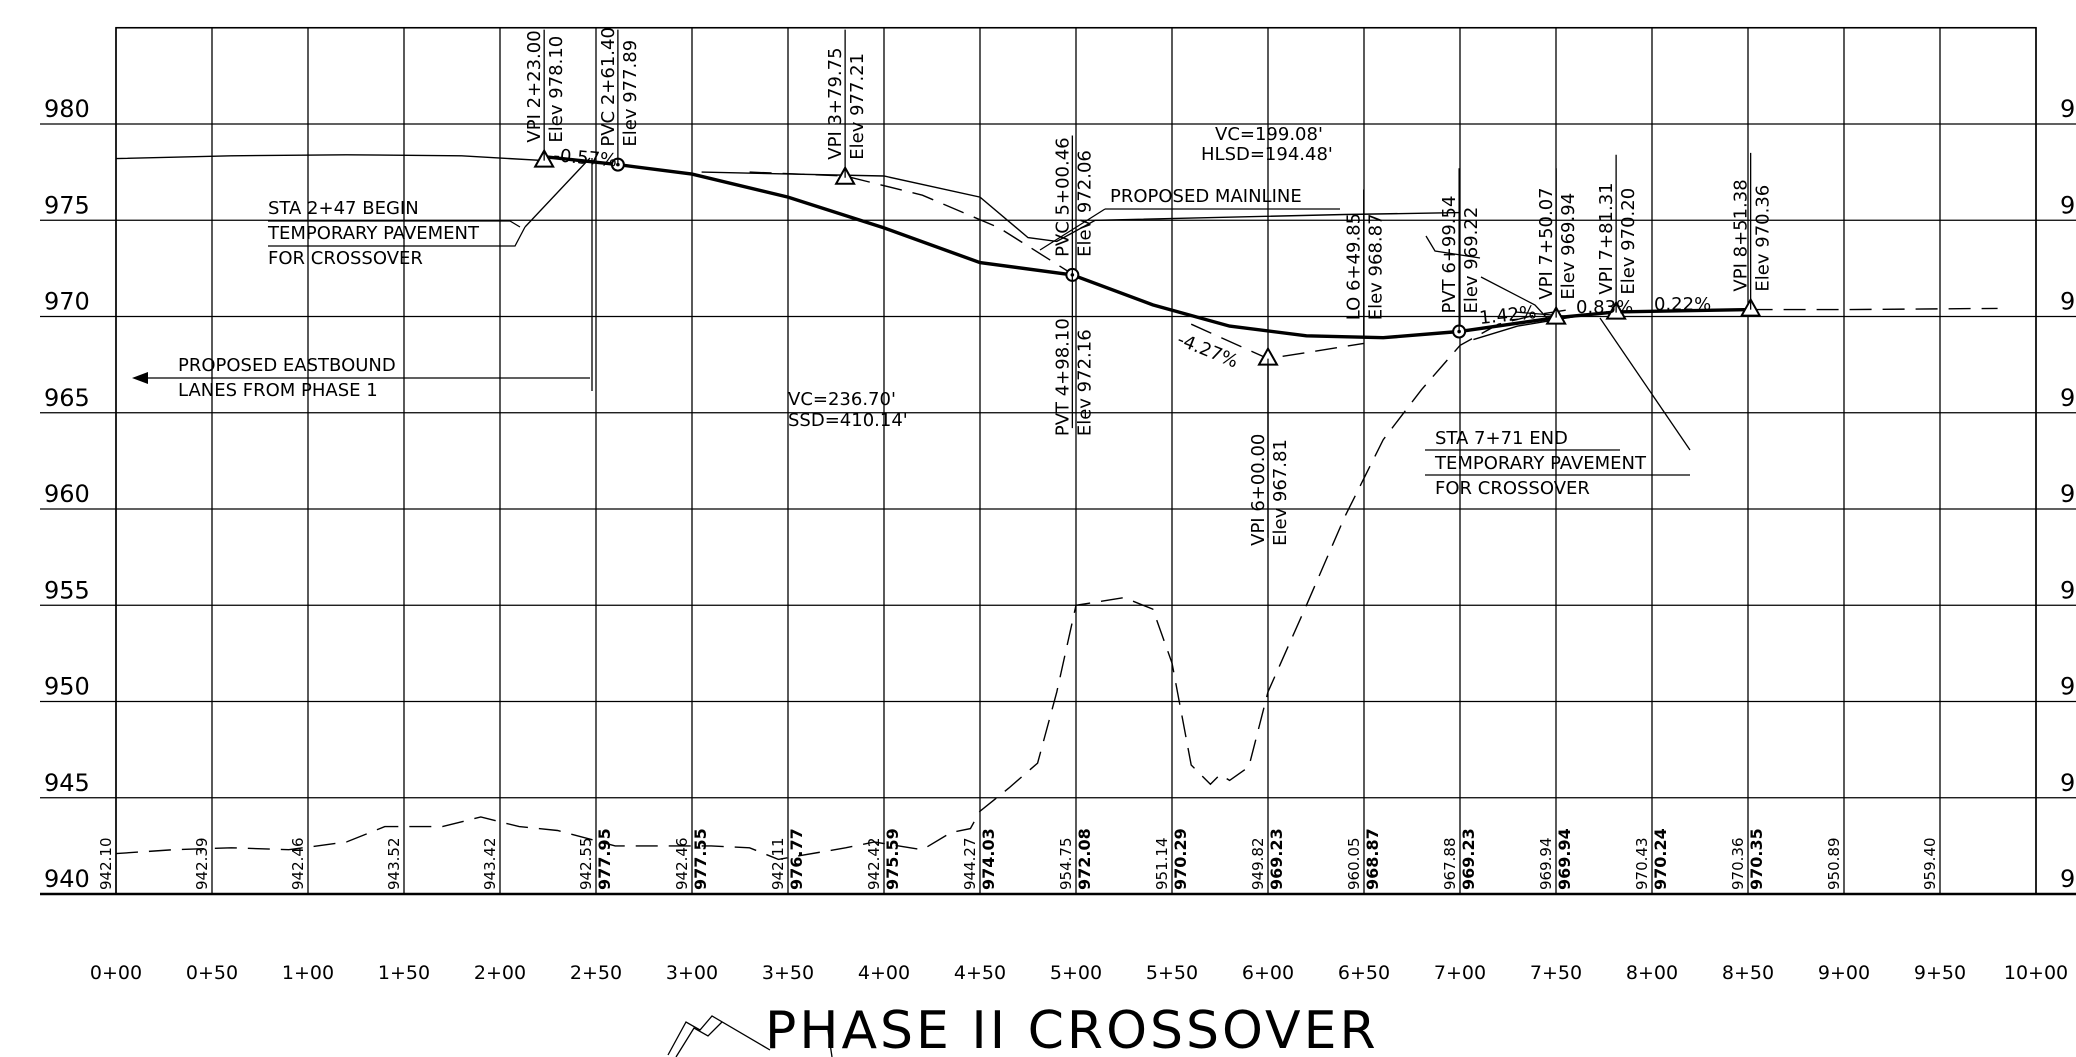 The height and width of the screenshot is (1057, 2076). I want to click on callout-station-text: VPI 6+00.00, so click(1258, 490).